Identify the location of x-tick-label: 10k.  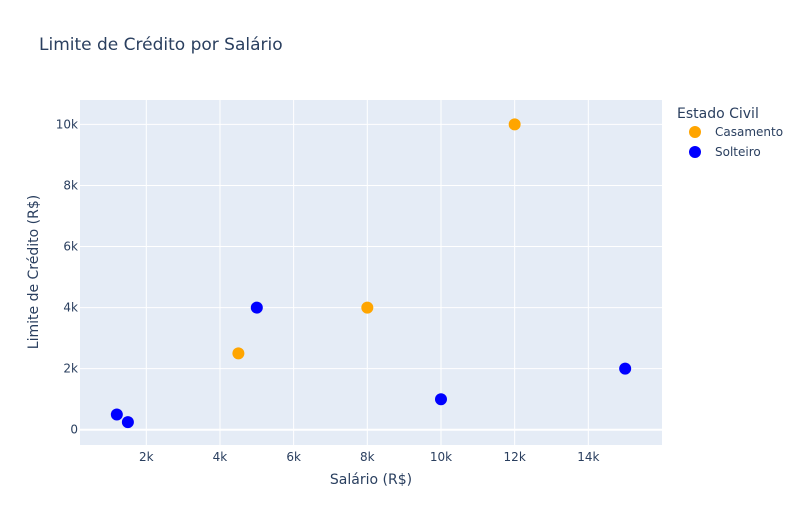
(441, 457).